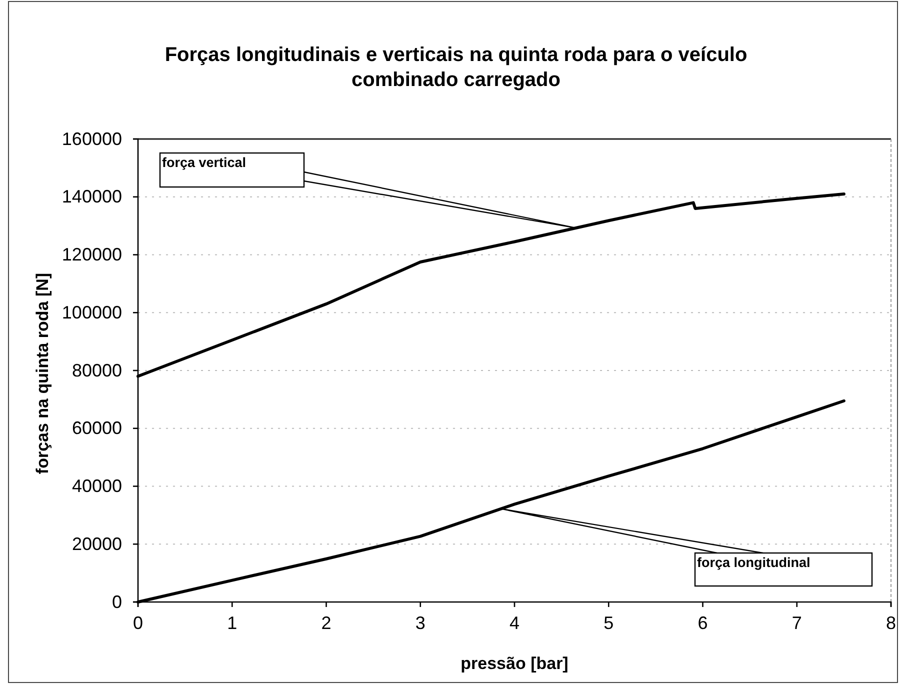  What do you see at coordinates (609, 622) in the screenshot?
I see `x-tick-label: 5` at bounding box center [609, 622].